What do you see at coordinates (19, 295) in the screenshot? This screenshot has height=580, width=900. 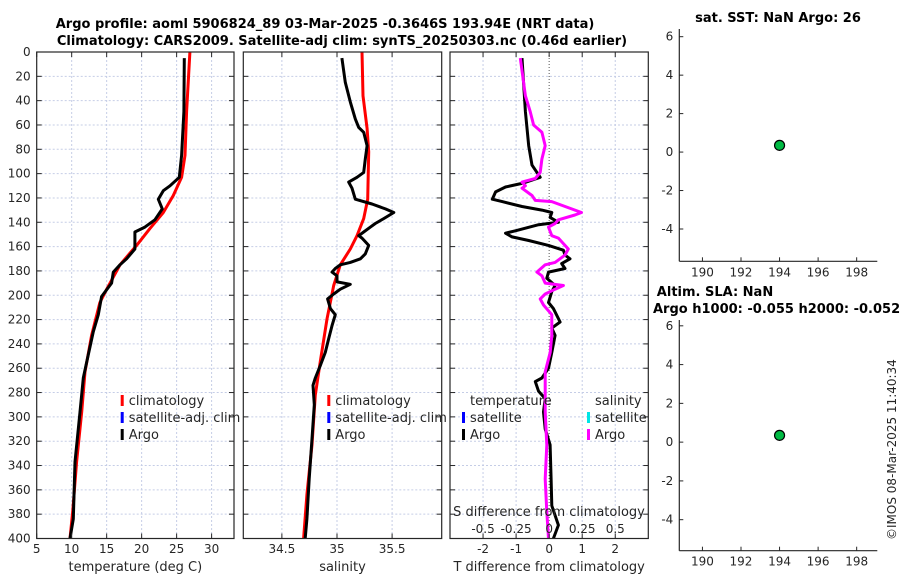 I see `y-tick-label: 200` at bounding box center [19, 295].